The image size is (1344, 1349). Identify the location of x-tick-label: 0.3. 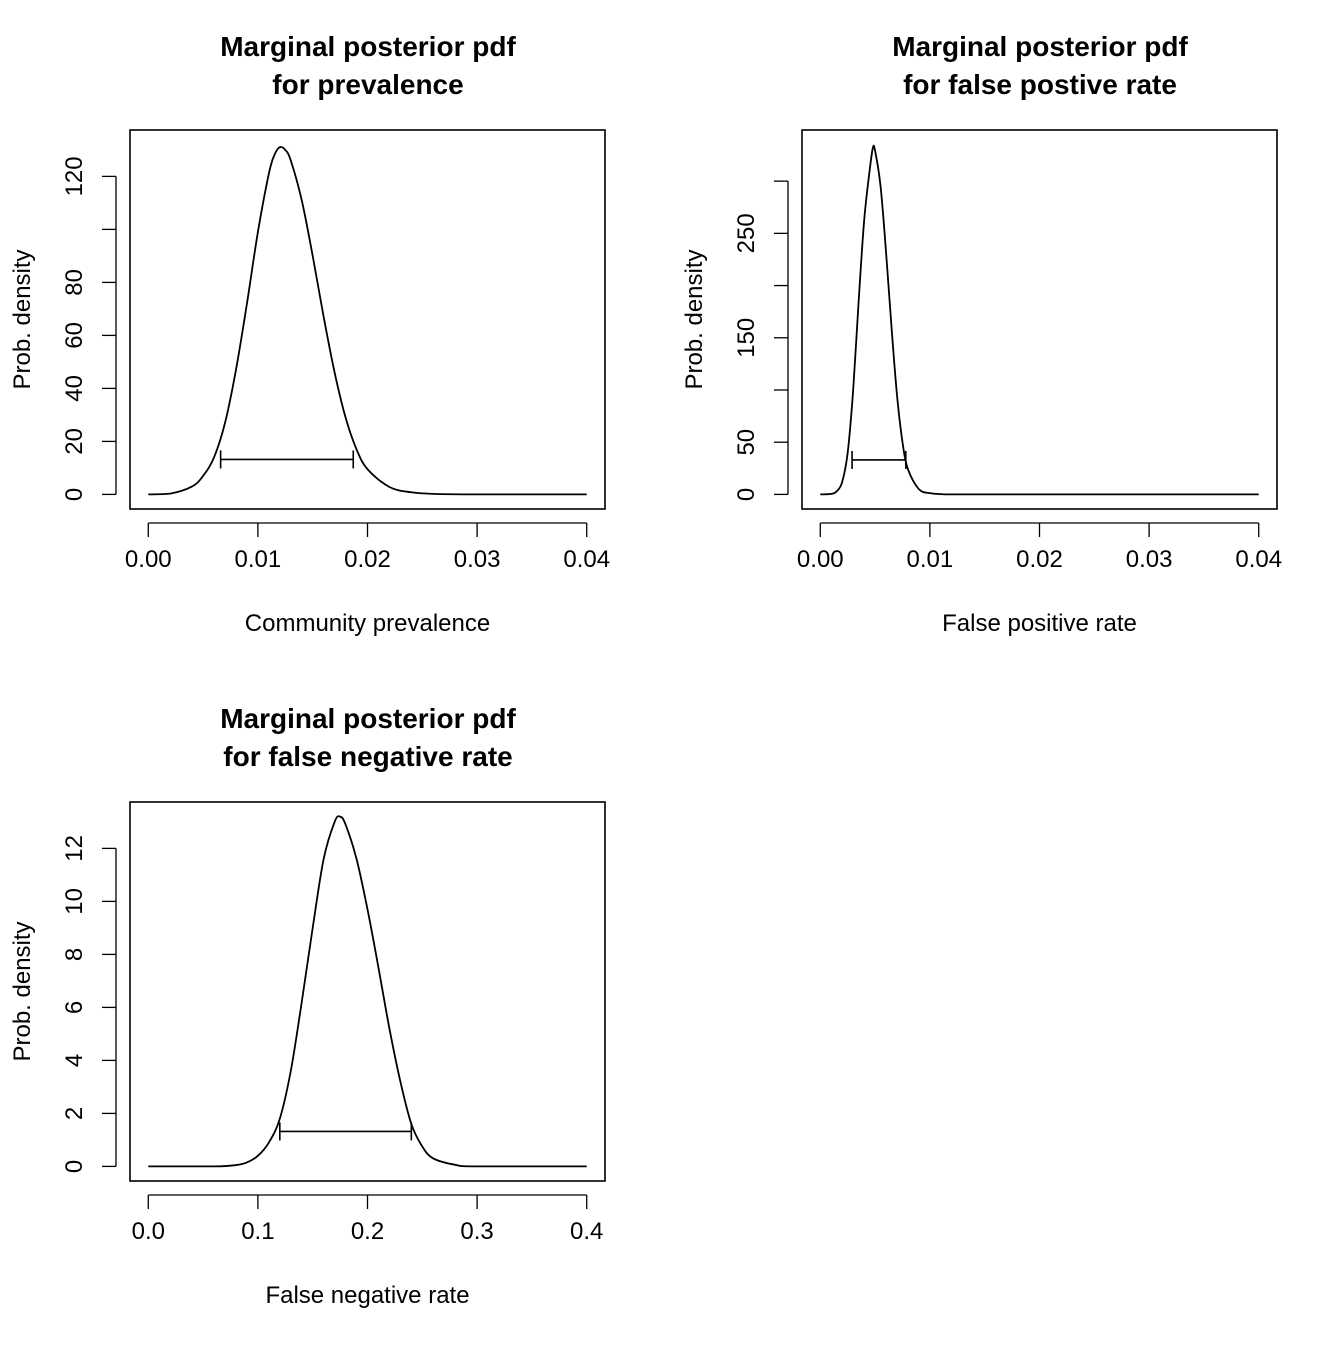
(476, 1231).